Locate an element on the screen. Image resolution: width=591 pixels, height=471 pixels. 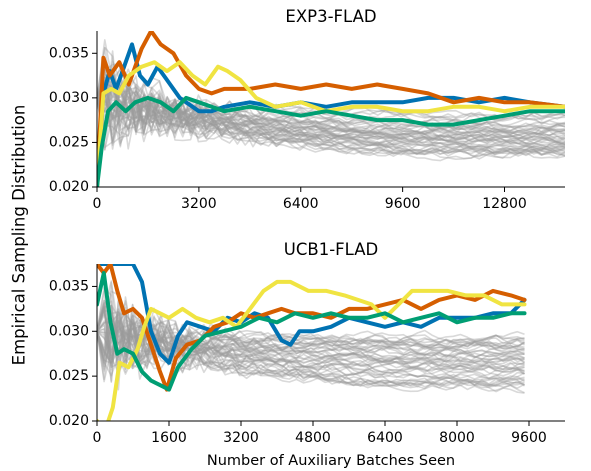
ucb1-flad-x-tick-label: 8000 is located at coordinates (457, 438).